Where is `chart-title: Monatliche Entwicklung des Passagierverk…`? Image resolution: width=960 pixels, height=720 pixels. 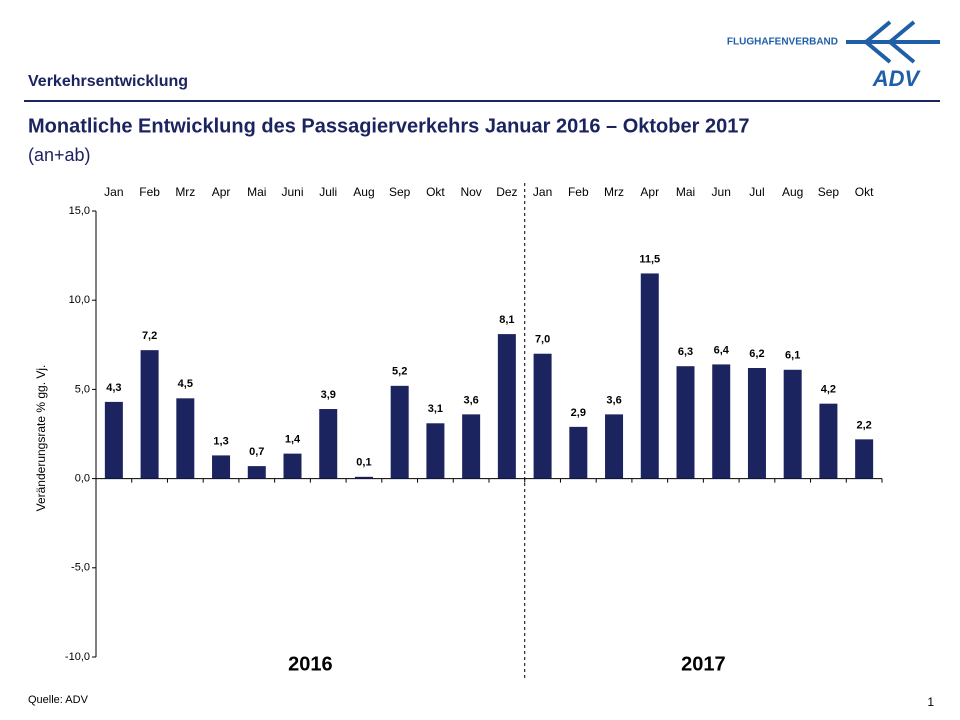 chart-title: Monatliche Entwicklung des Passagierverk… is located at coordinates (388, 126).